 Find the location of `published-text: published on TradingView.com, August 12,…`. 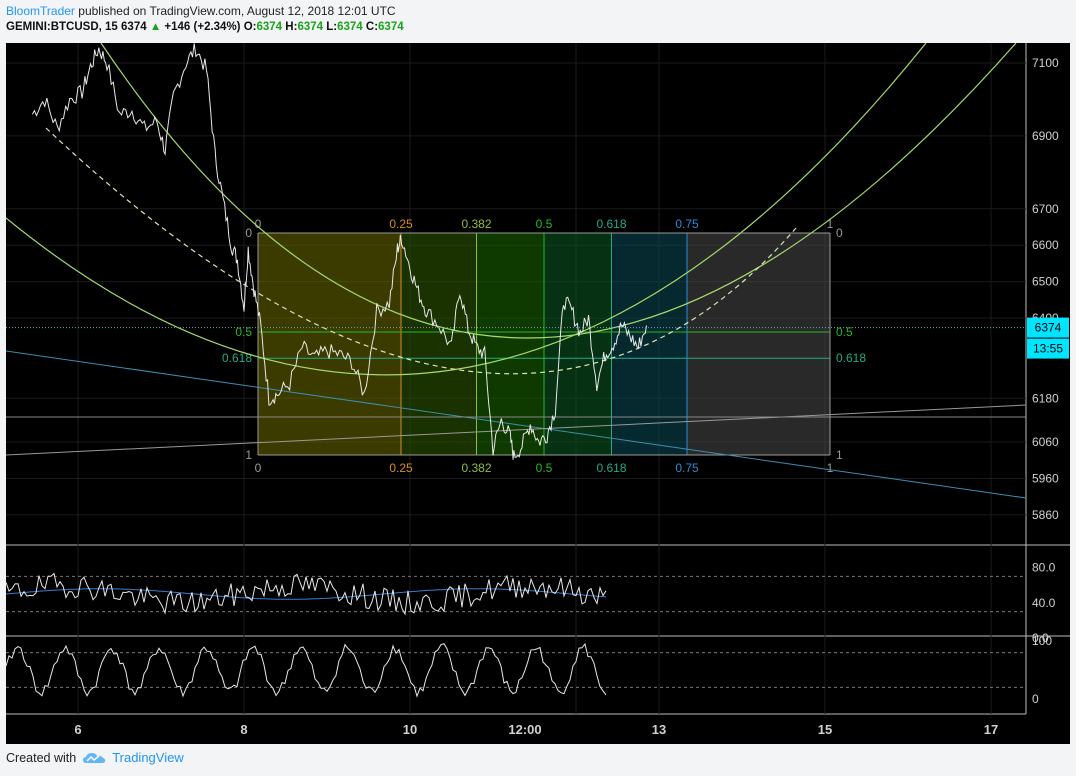

published-text: published on TradingView.com, August 12,… is located at coordinates (237, 11).